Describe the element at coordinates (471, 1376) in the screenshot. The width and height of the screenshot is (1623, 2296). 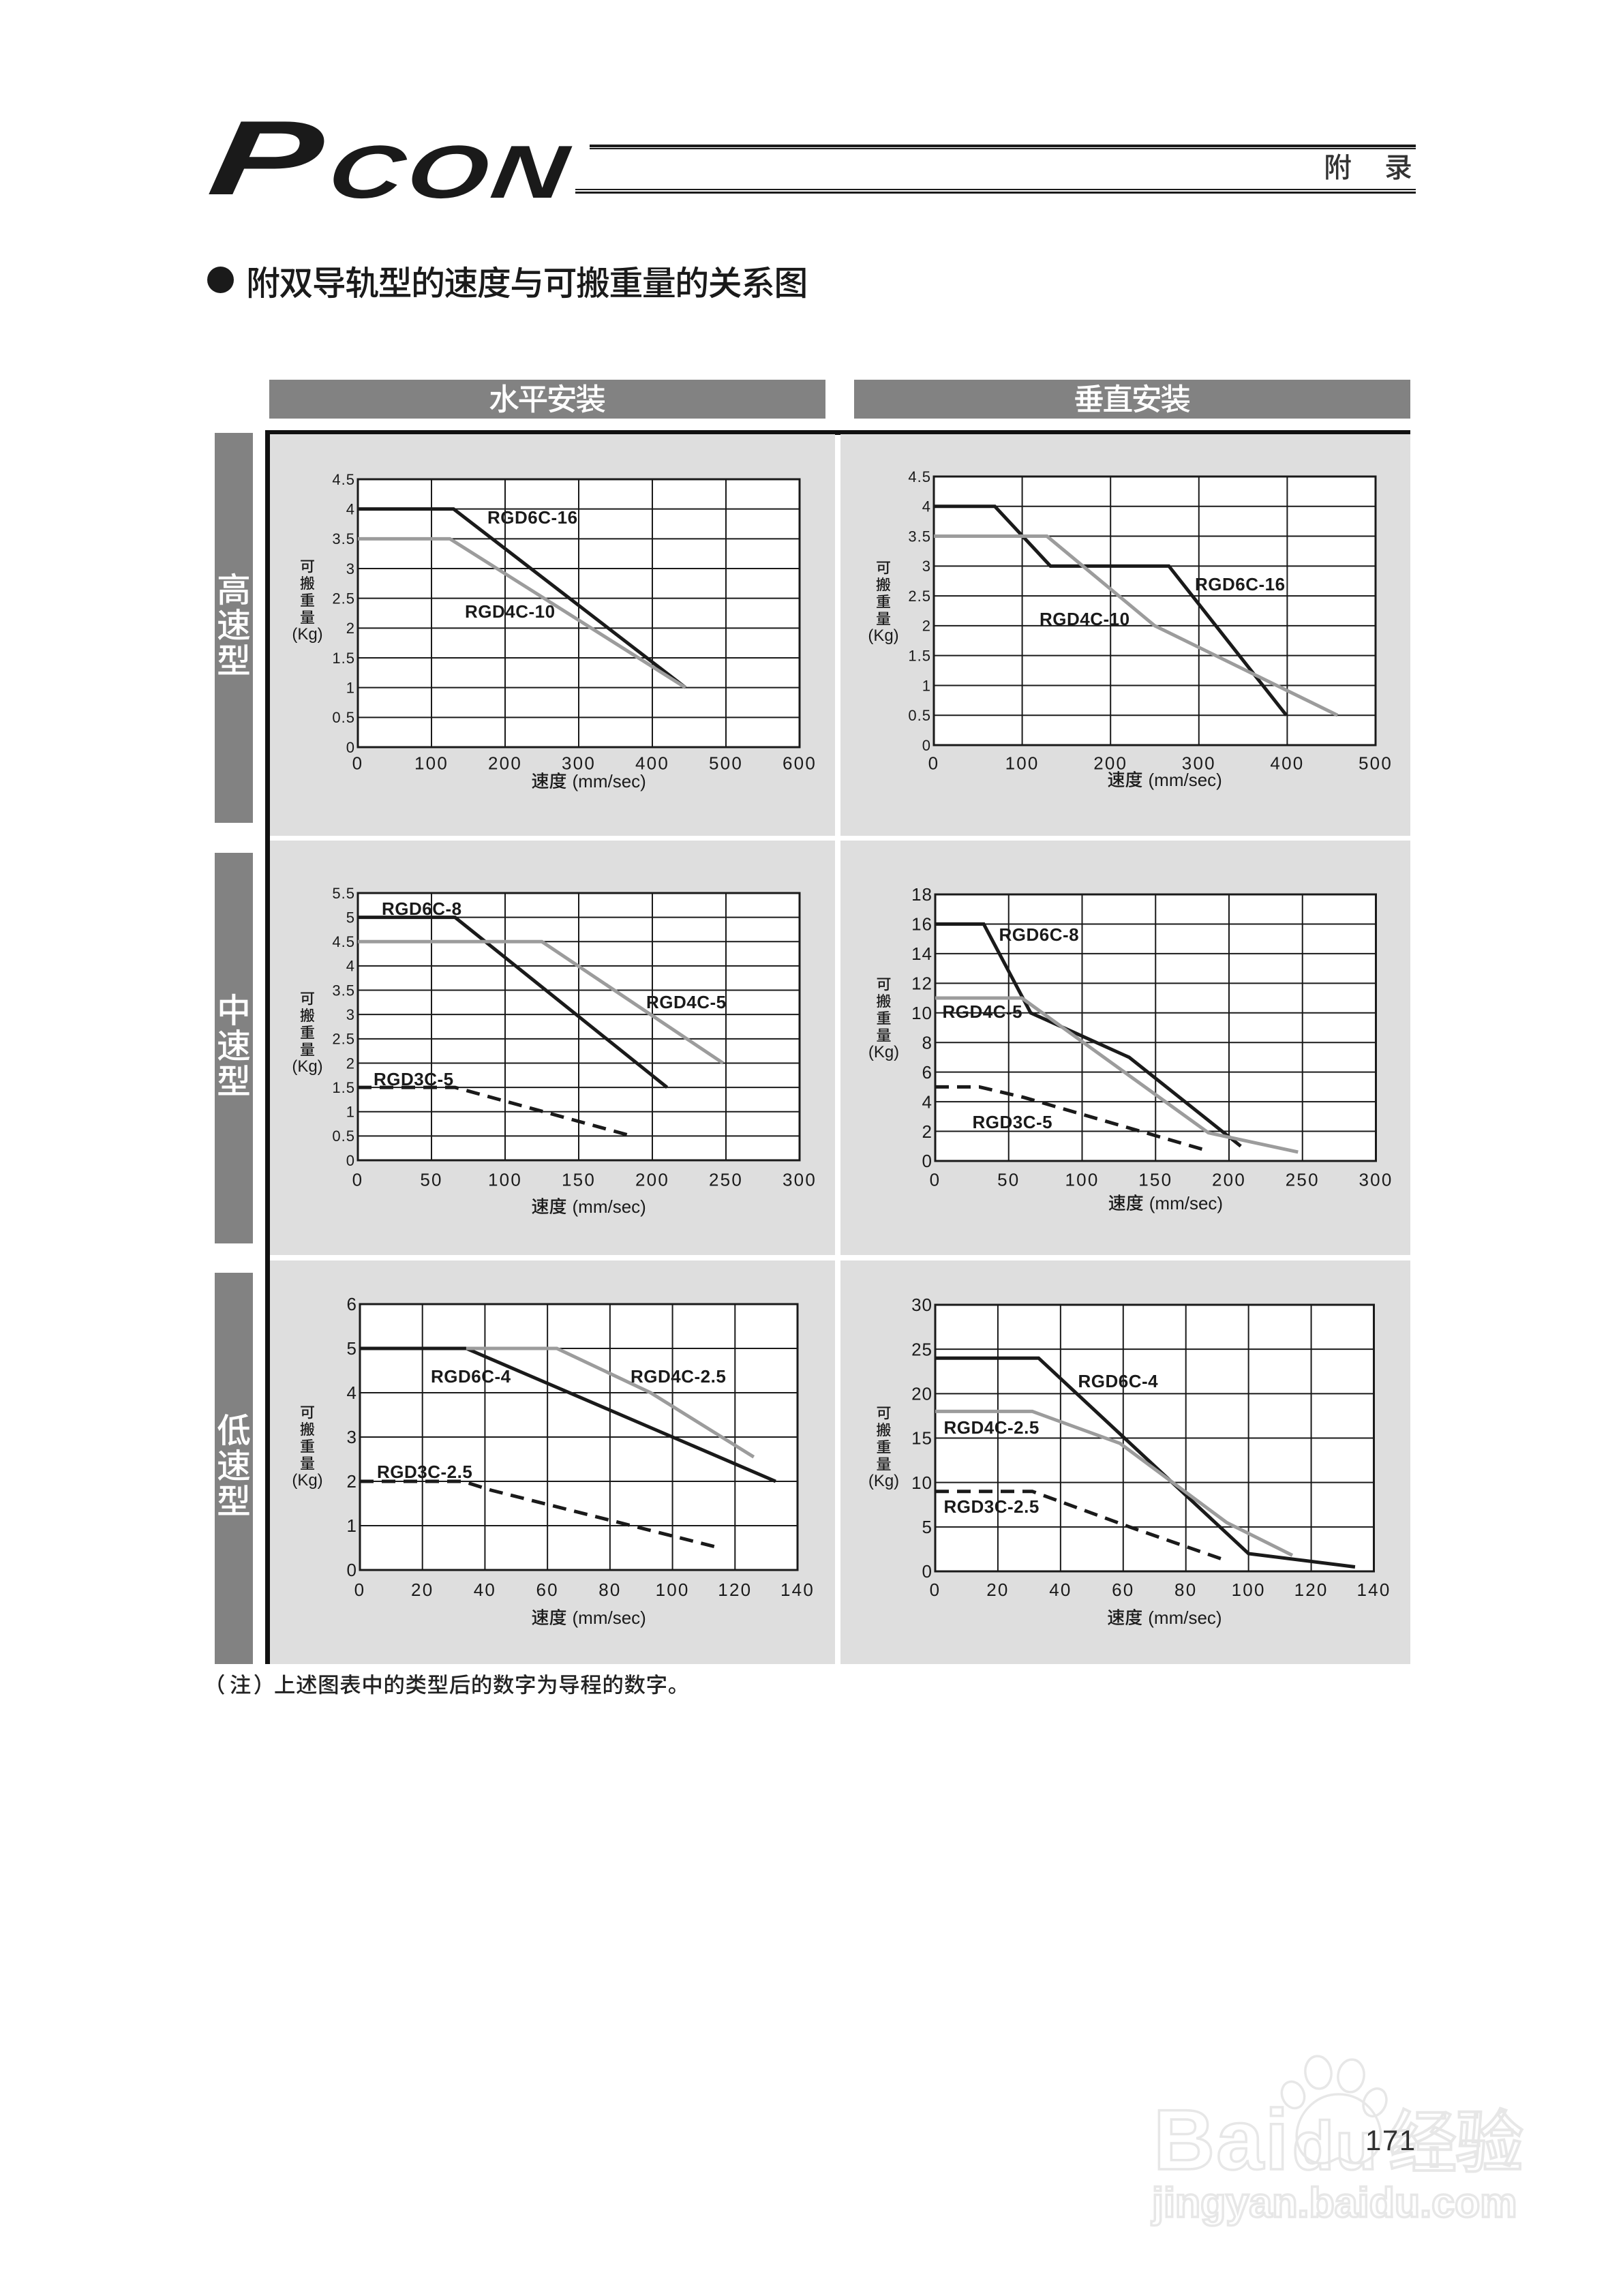
I see `svg-text: RGD6C-4` at that location.